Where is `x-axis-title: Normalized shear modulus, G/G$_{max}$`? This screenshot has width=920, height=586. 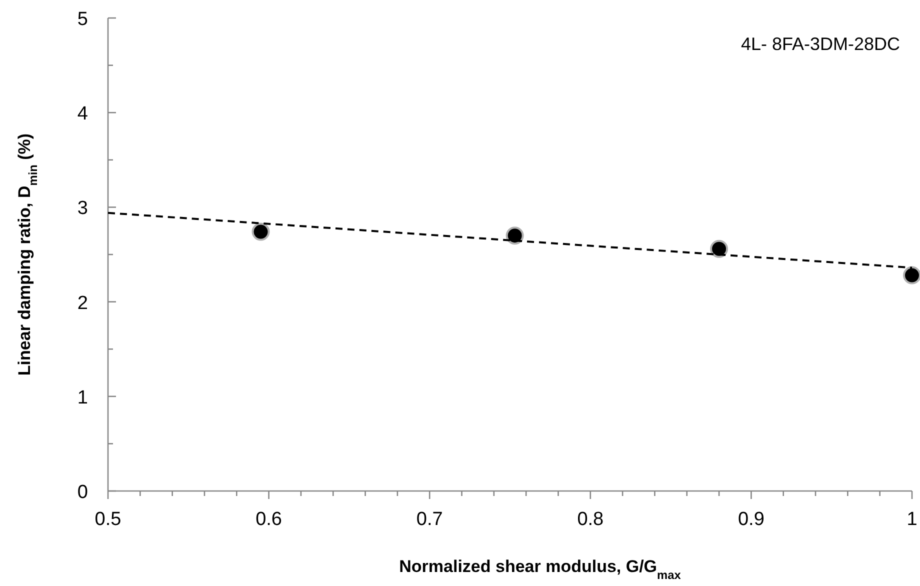 x-axis-title: Normalized shear modulus, G/G$_{max}$ is located at coordinates (540, 569).